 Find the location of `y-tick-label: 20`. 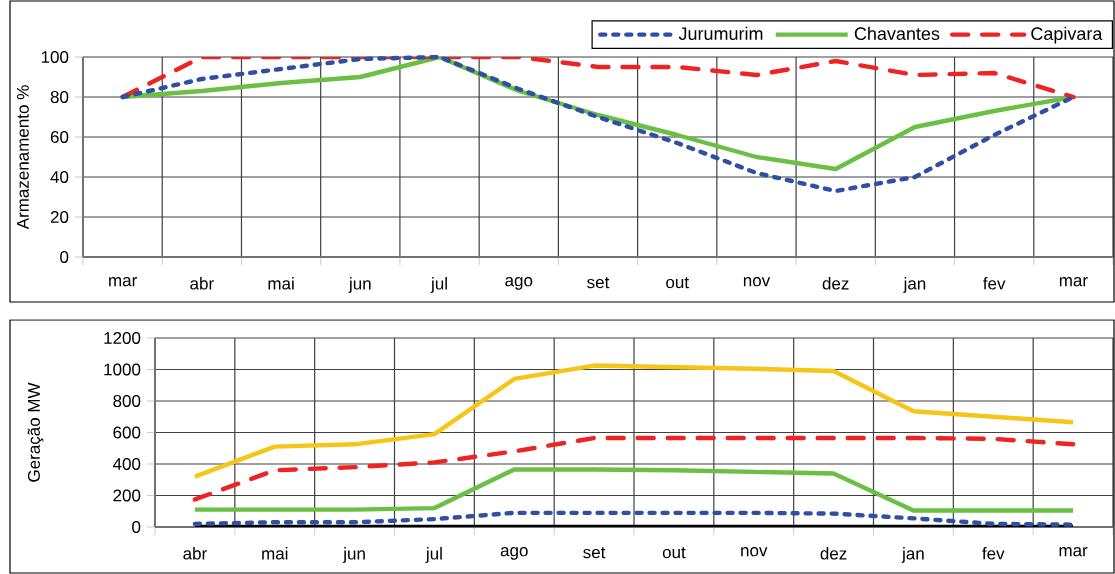

y-tick-label: 20 is located at coordinates (59, 217).